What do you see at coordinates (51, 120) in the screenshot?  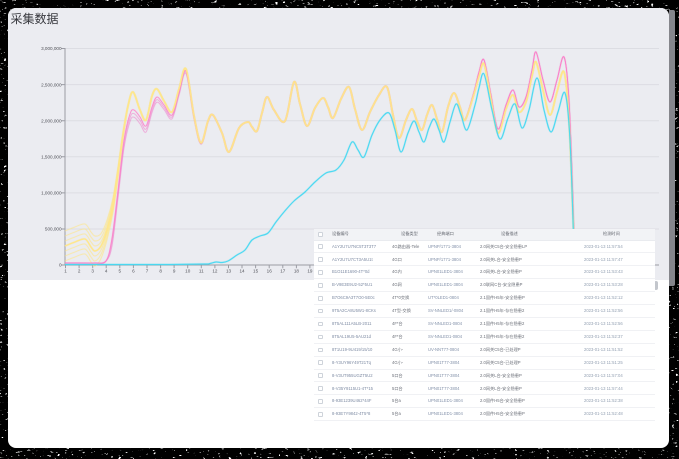 I see `svg-text: 2,000,000` at bounding box center [51, 120].